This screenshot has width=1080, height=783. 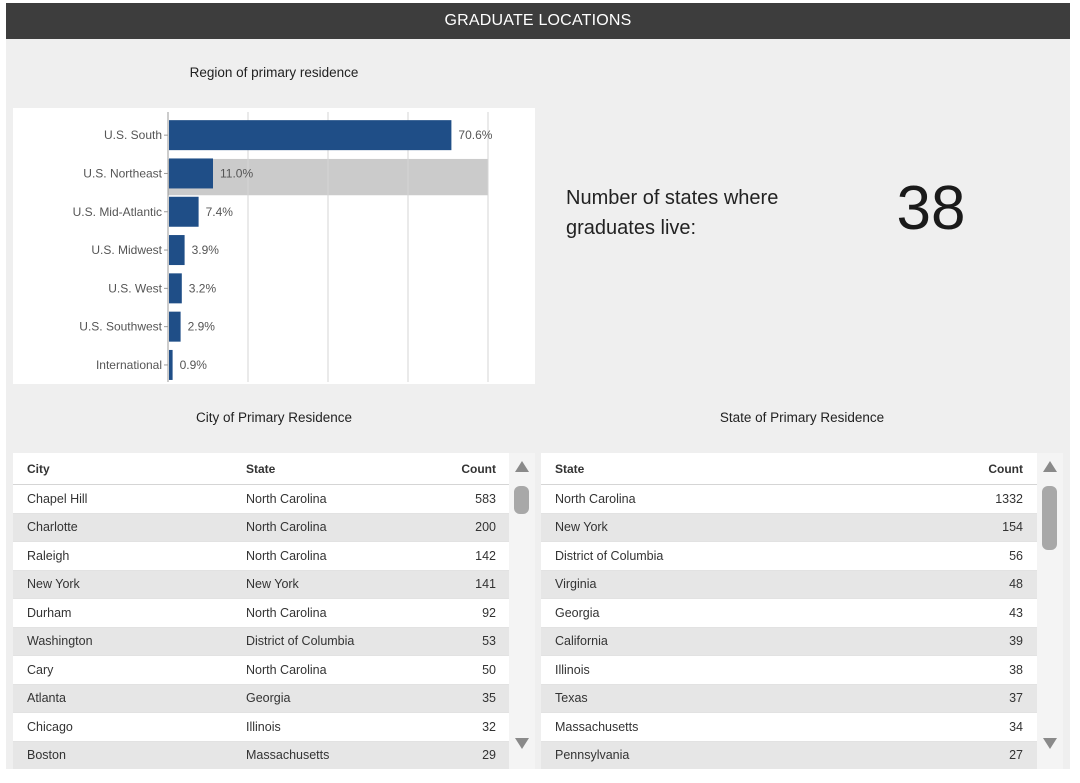 What do you see at coordinates (1016, 698) in the screenshot?
I see `table-cell: 37` at bounding box center [1016, 698].